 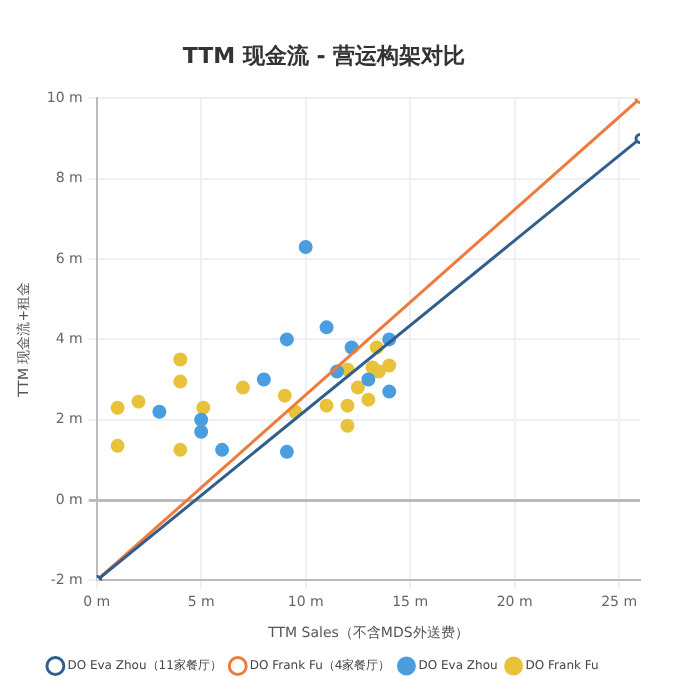 What do you see at coordinates (324, 55) in the screenshot?
I see `chart-title: TTM 现金流 - 营运构架对比` at bounding box center [324, 55].